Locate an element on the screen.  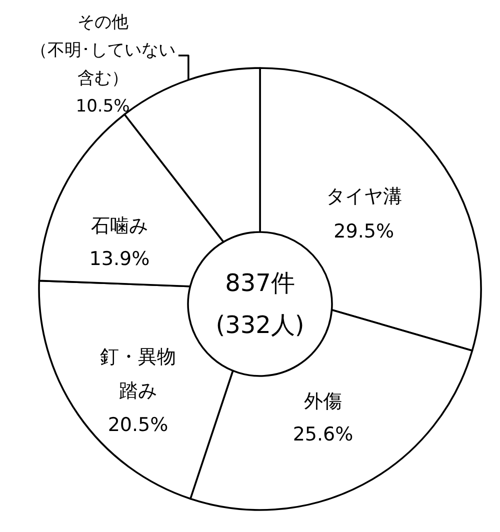
data-label: 25.6% is located at coordinates (323, 435).